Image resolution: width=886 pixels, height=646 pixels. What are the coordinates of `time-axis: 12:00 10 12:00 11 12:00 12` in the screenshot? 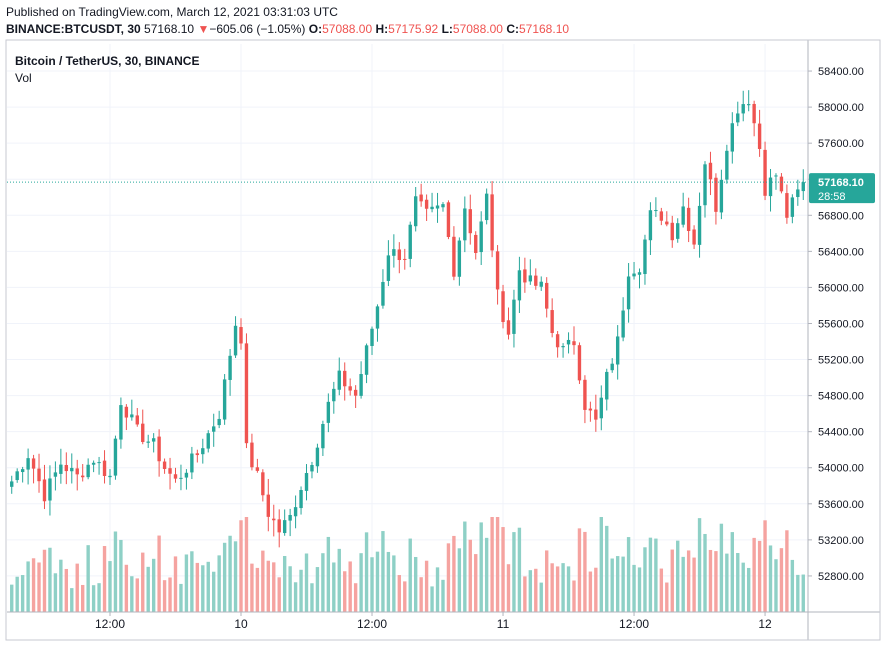 It's located at (433, 621).